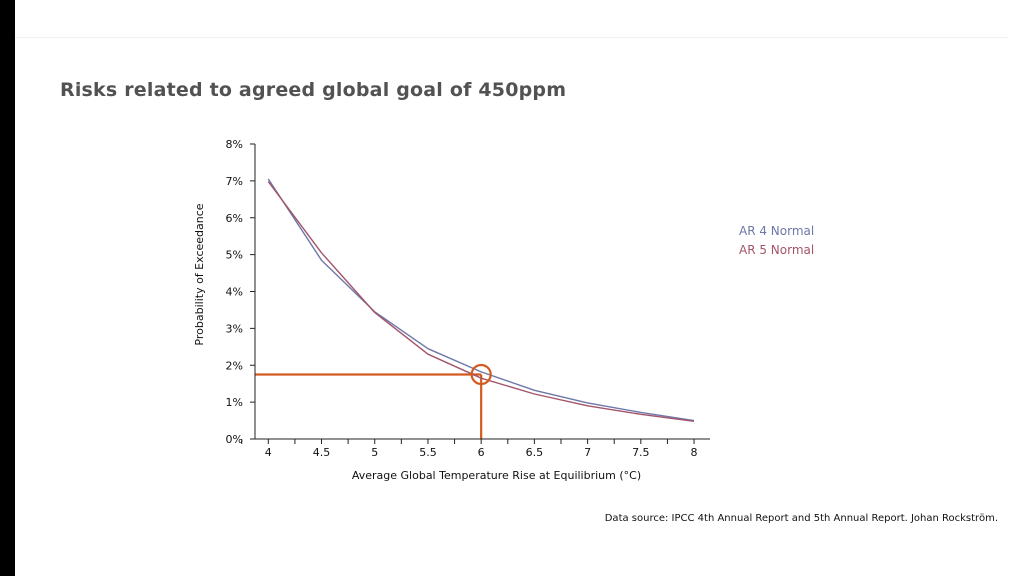 This screenshot has width=1024, height=576. Describe the element at coordinates (374, 452) in the screenshot. I see `x-tick-label: 5` at that location.